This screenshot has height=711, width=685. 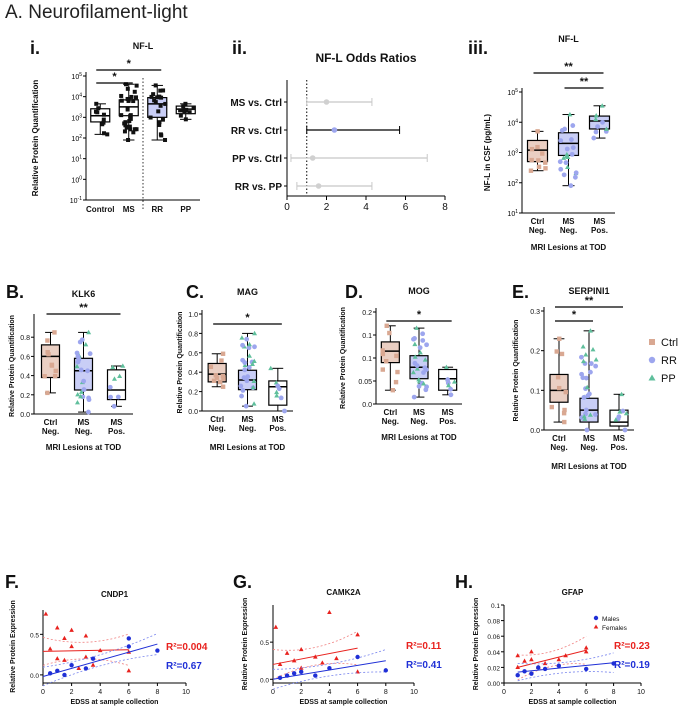 What do you see at coordinates (193, 412) in the screenshot?
I see `y-tick-label: 0.0` at bounding box center [193, 412].